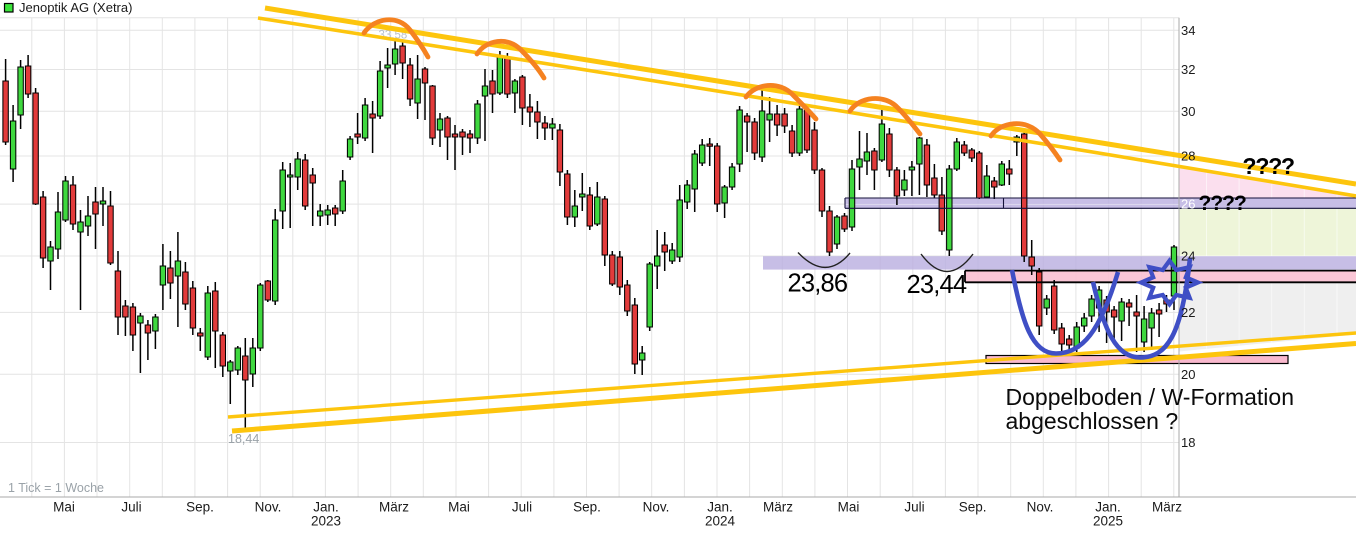  What do you see at coordinates (1150, 397) in the screenshot?
I see `svg-text: Doppelboden / W-Formation` at bounding box center [1150, 397].